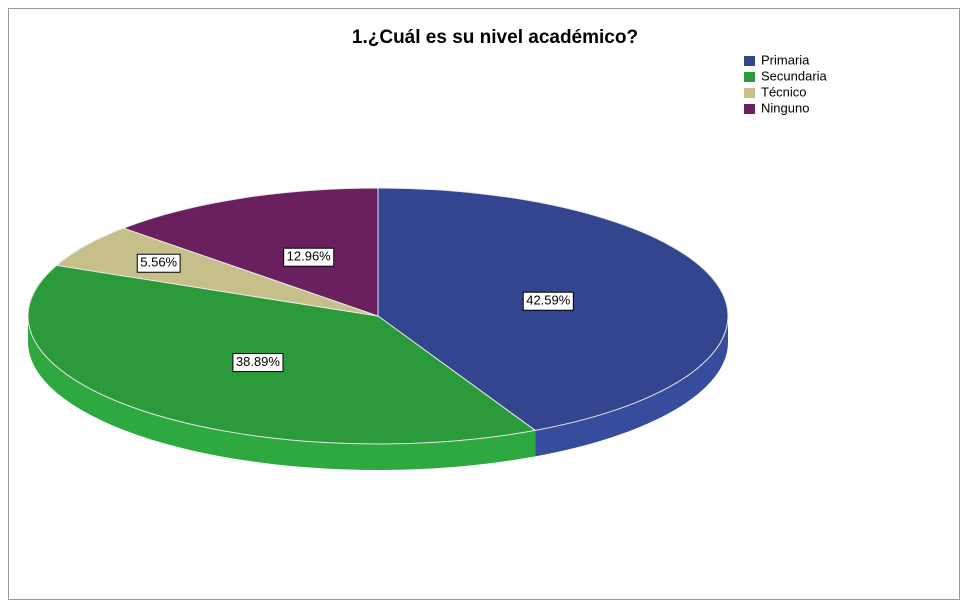 The image size is (968, 607). I want to click on legend-label: Ninguno, so click(785, 107).